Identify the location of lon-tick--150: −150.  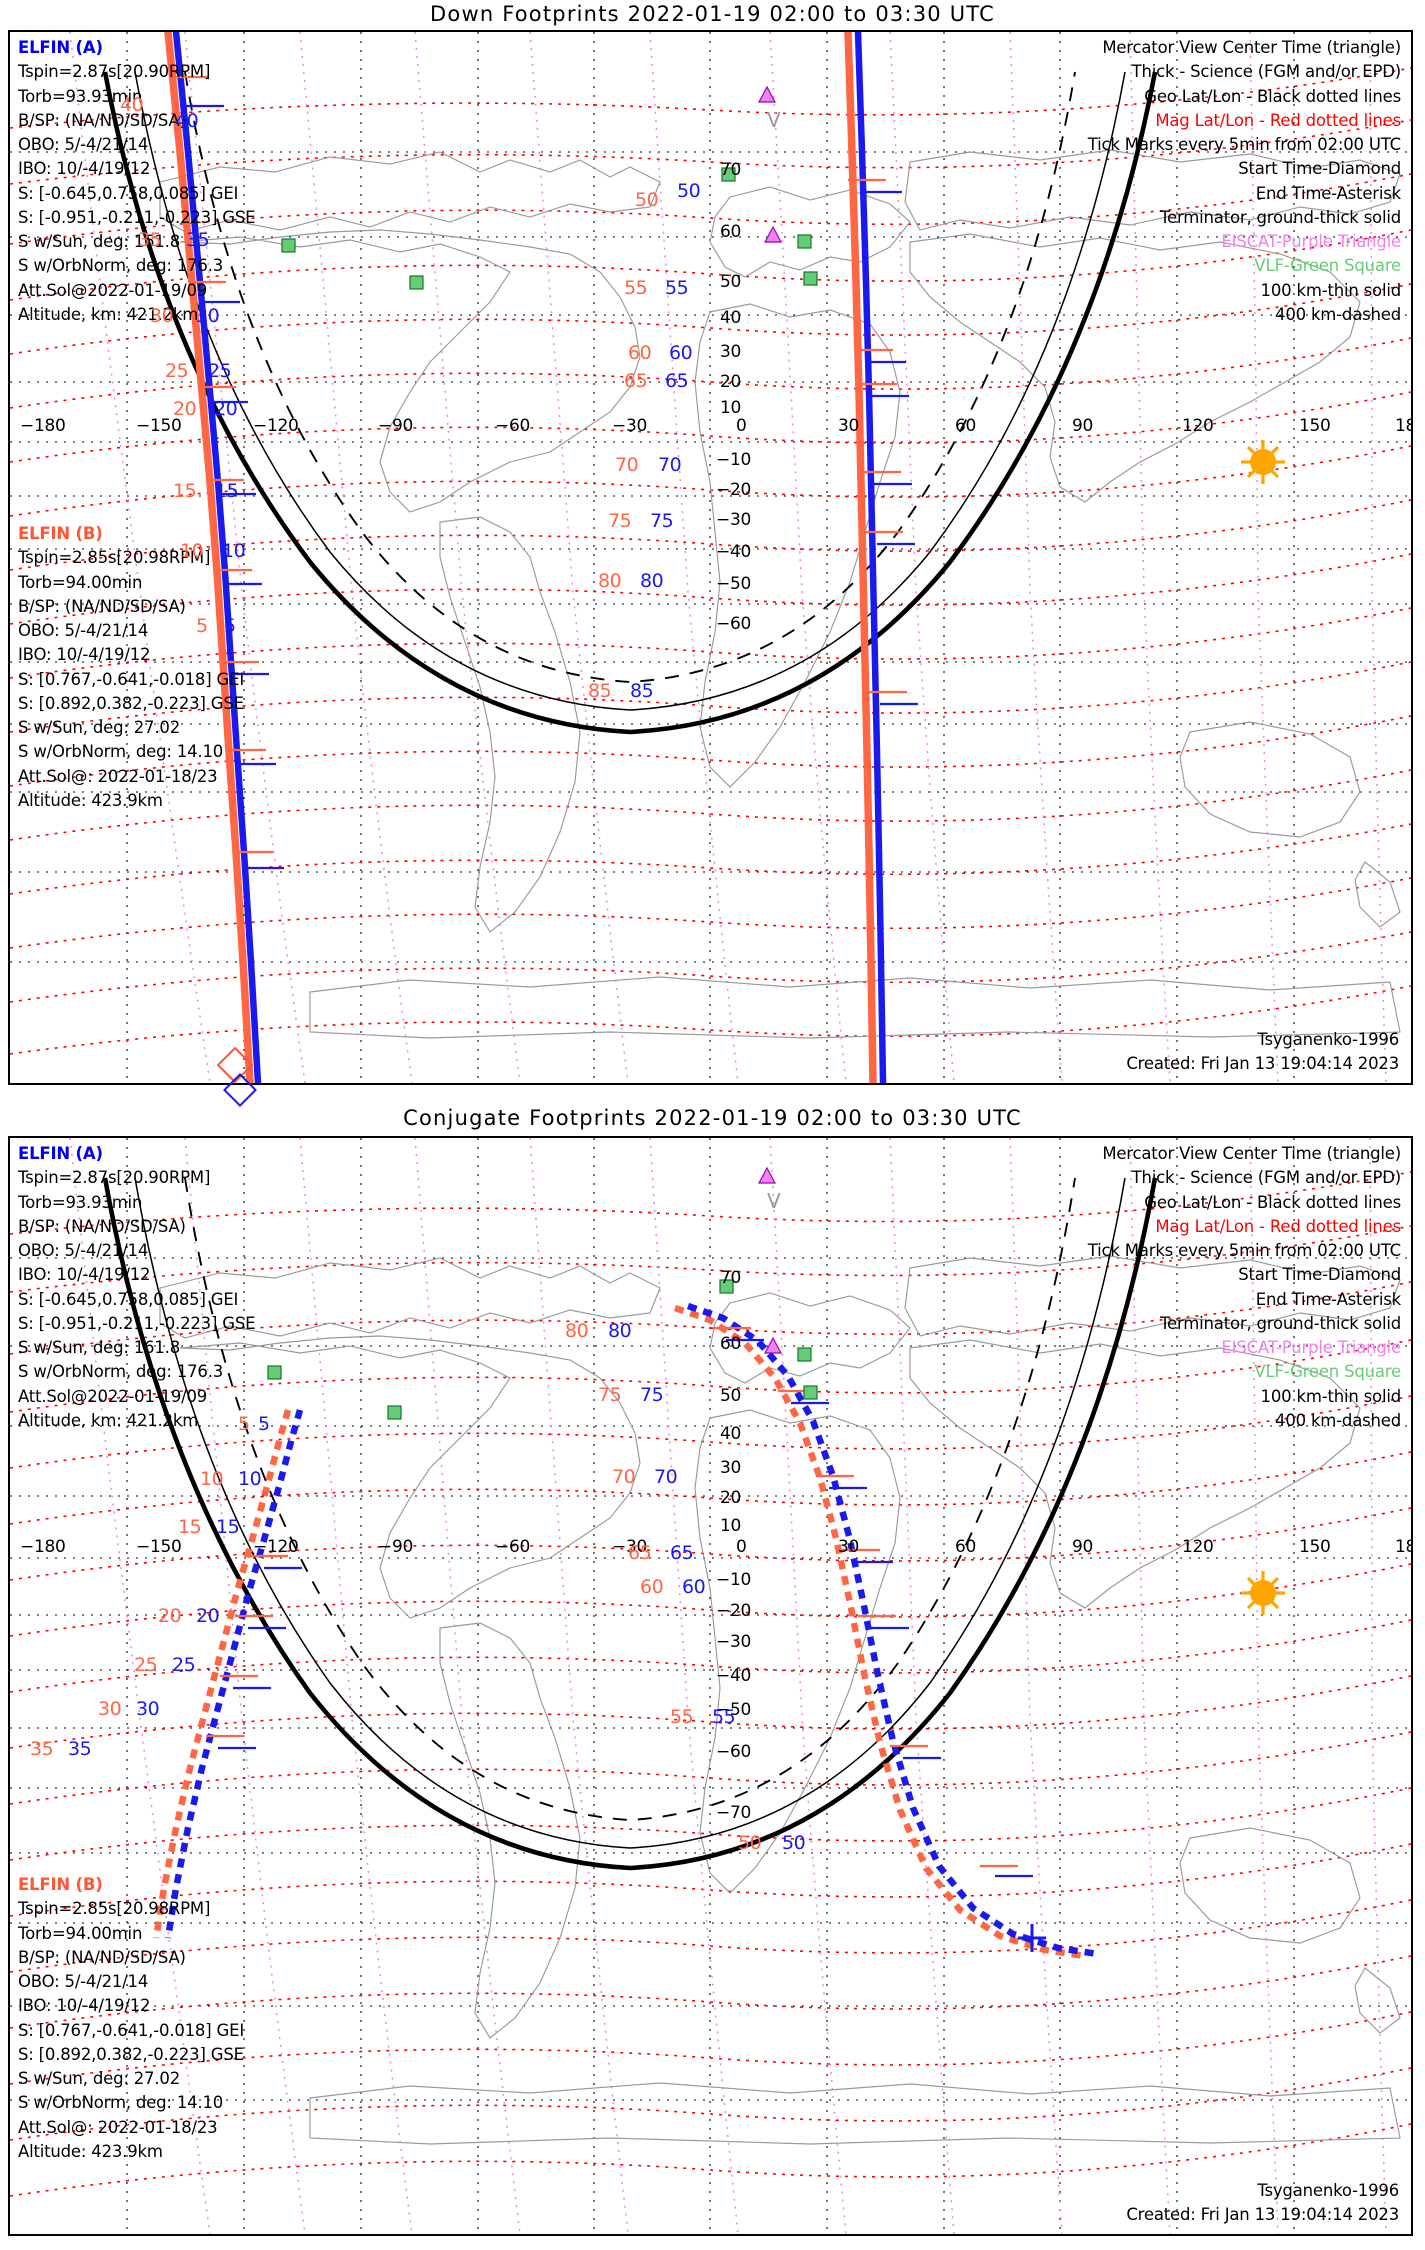
(159, 426).